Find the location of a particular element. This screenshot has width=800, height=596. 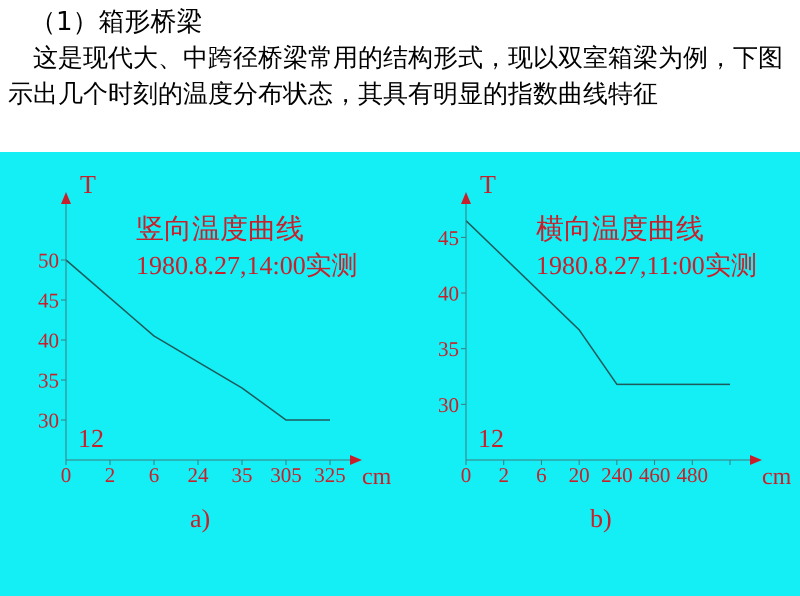

y-tick-label: 50 is located at coordinates (48, 260).